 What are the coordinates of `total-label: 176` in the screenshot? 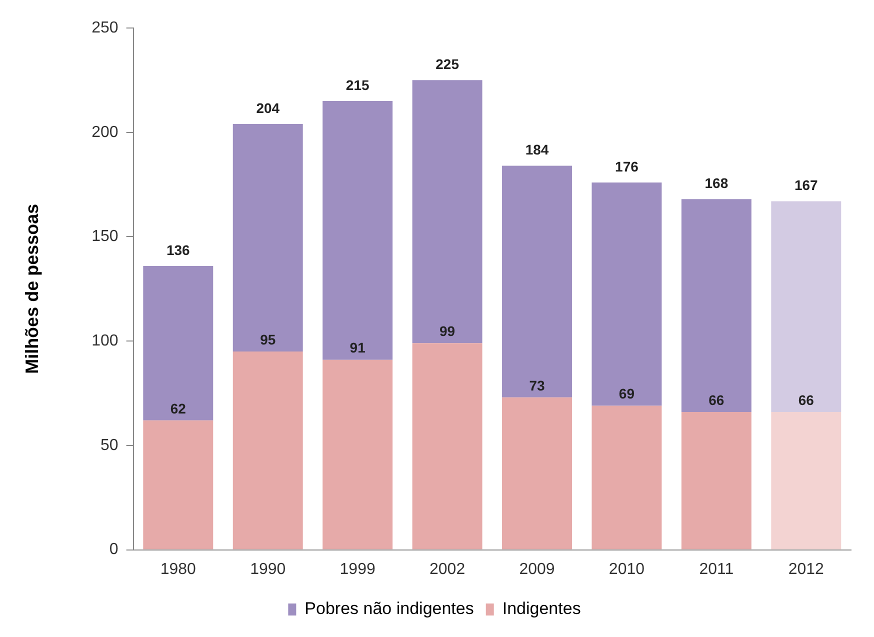 It's located at (627, 166).